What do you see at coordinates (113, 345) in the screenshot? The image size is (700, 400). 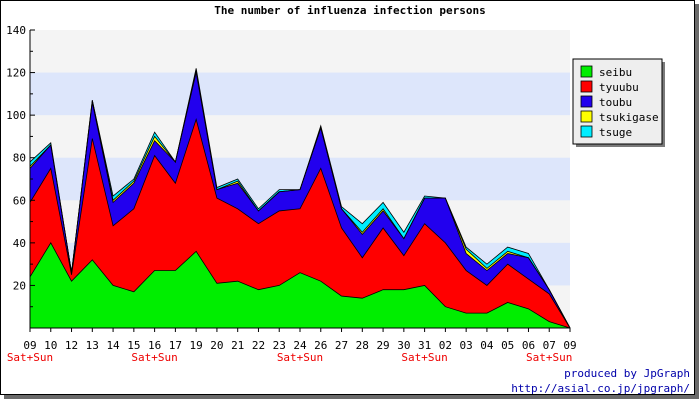 I see `x-tick-label: 14` at bounding box center [113, 345].